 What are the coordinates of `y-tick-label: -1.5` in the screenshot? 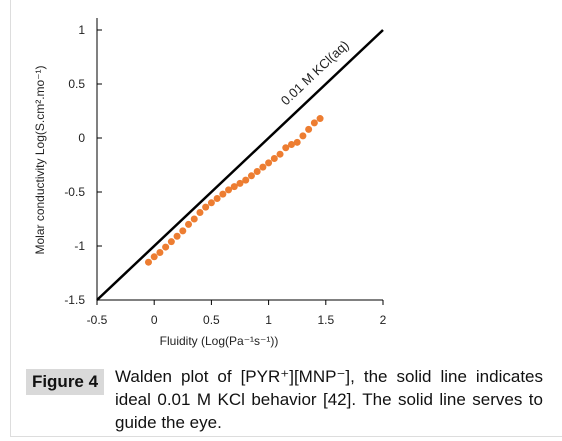 It's located at (74, 300).